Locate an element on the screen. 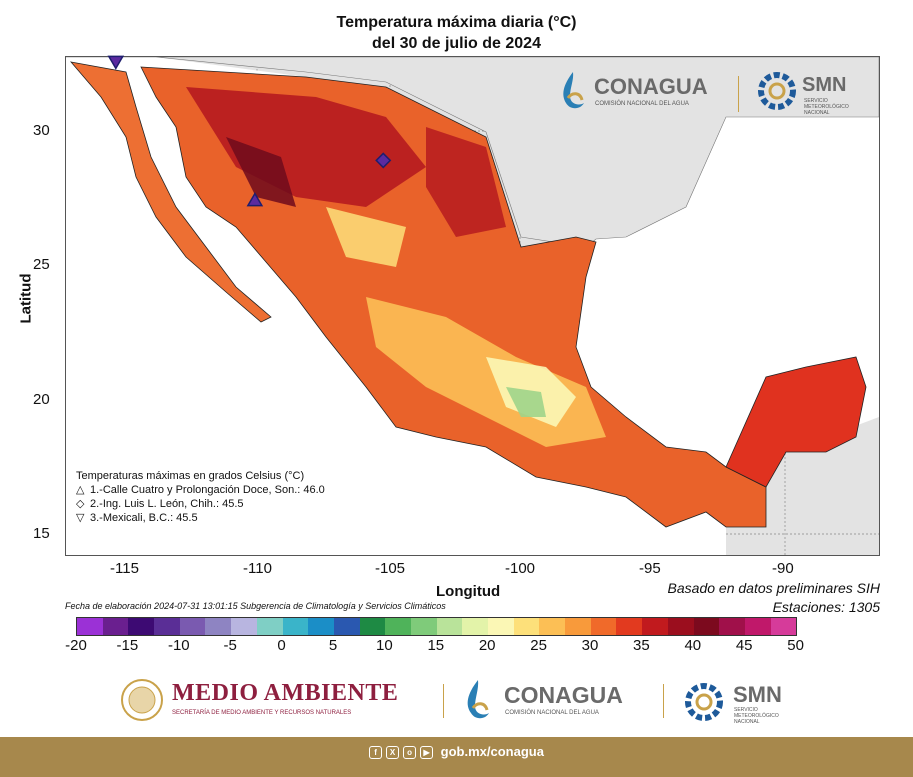  lat-tick: 25 is located at coordinates (41, 264).